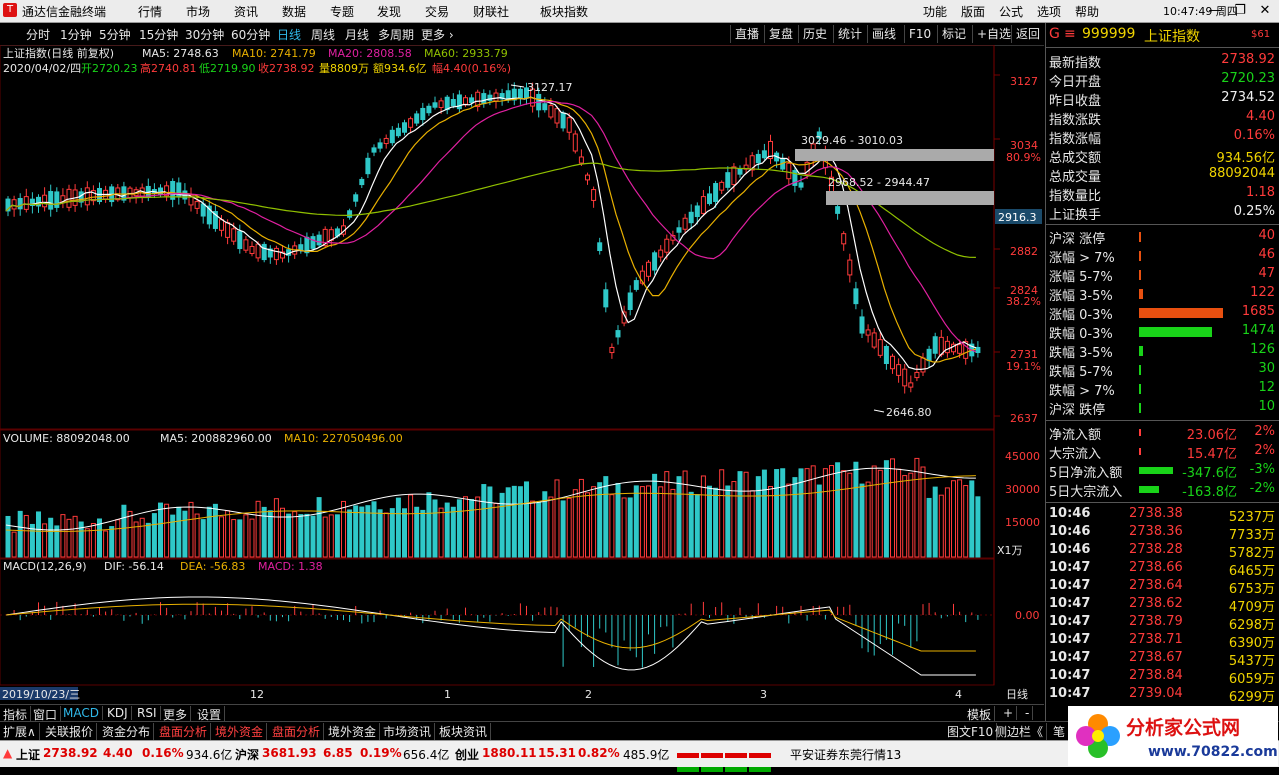 The width and height of the screenshot is (1279, 775). Describe the element at coordinates (1028, 713) in the screenshot. I see `zoom-out-button: -` at that location.